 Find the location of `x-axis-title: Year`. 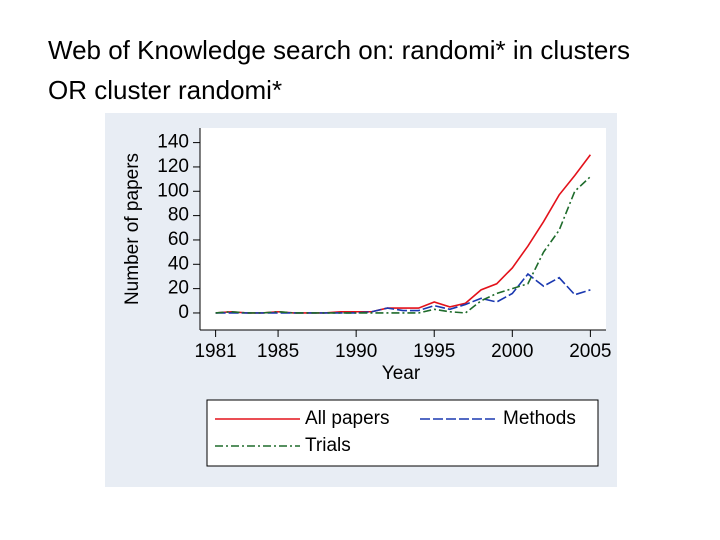

x-axis-title: Year is located at coordinates (401, 373).